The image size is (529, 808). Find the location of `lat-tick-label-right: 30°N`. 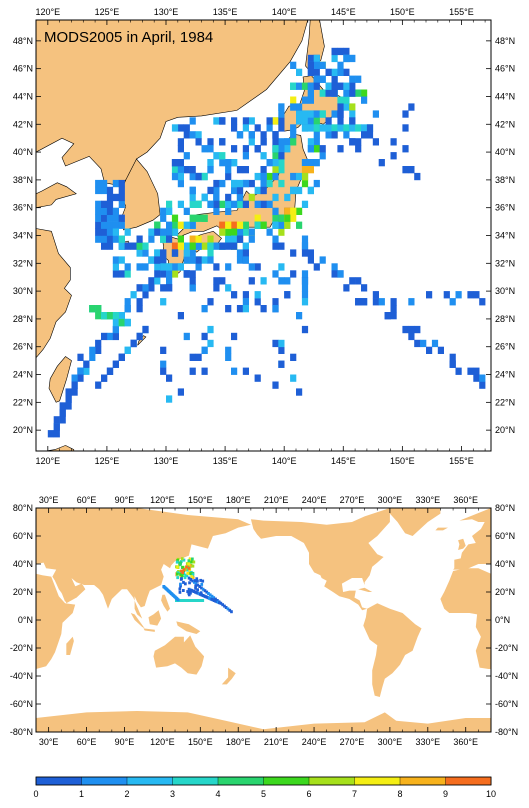

lat-tick-label-right: 30°N is located at coordinates (505, 291).